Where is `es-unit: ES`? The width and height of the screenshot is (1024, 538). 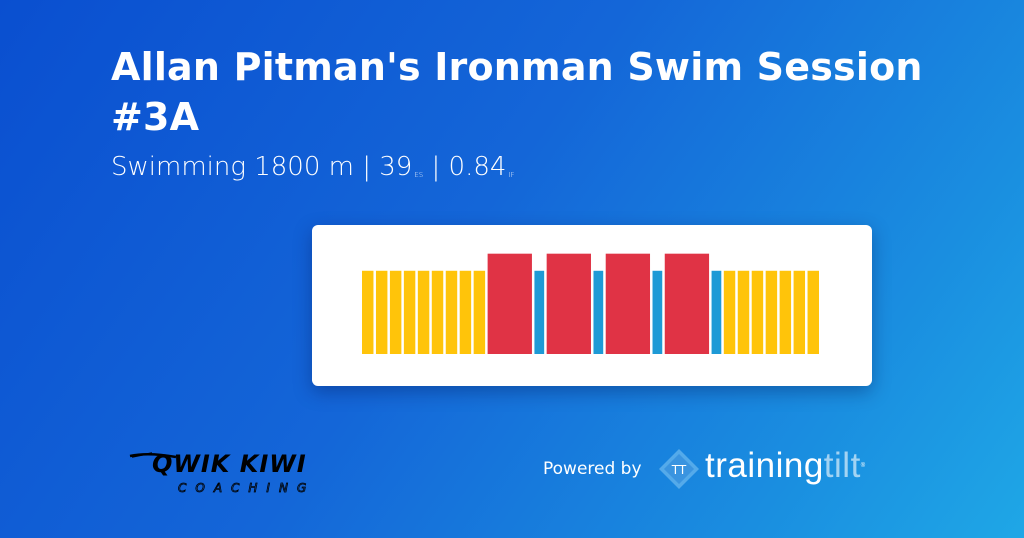
es-unit: ES is located at coordinates (419, 175).